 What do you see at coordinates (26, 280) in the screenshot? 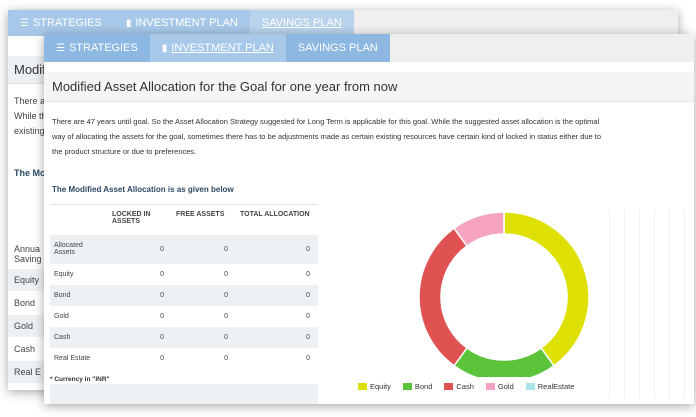
I see `back-row-label: Equity` at bounding box center [26, 280].